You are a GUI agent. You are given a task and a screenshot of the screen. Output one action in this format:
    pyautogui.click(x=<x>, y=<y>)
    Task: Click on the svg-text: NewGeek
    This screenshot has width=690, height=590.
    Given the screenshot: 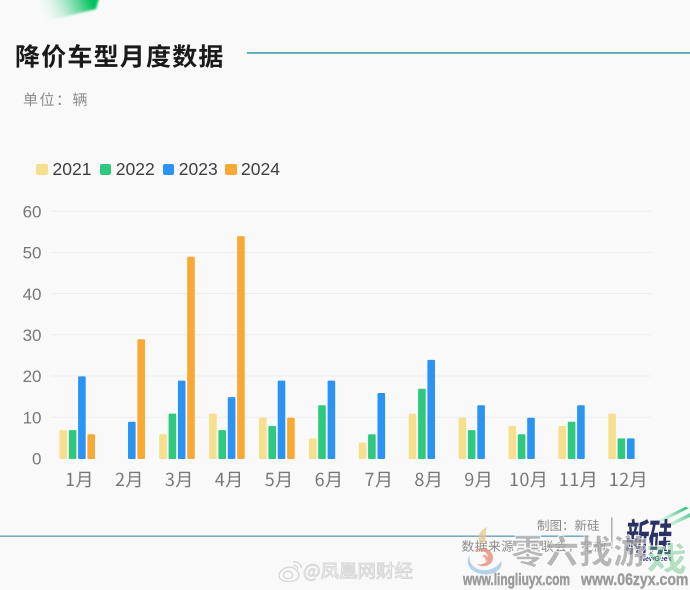 What is the action you would take?
    pyautogui.click(x=656, y=559)
    